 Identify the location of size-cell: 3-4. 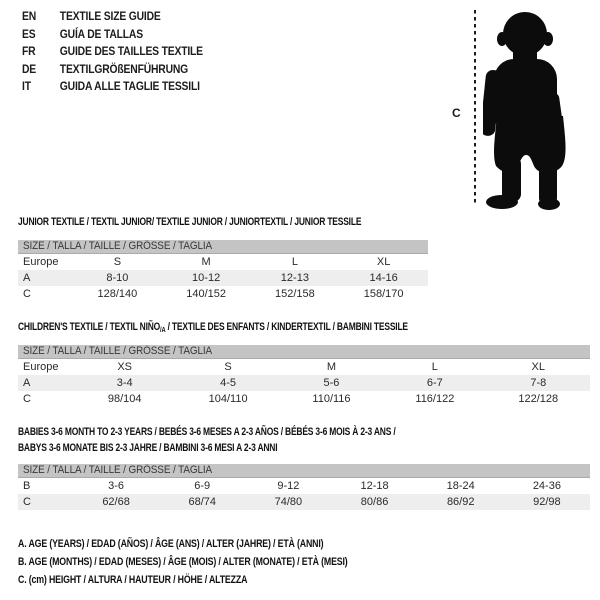
(125, 383).